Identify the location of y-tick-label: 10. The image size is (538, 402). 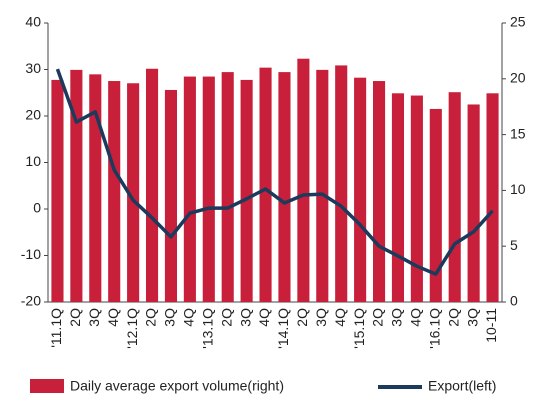
(33, 161).